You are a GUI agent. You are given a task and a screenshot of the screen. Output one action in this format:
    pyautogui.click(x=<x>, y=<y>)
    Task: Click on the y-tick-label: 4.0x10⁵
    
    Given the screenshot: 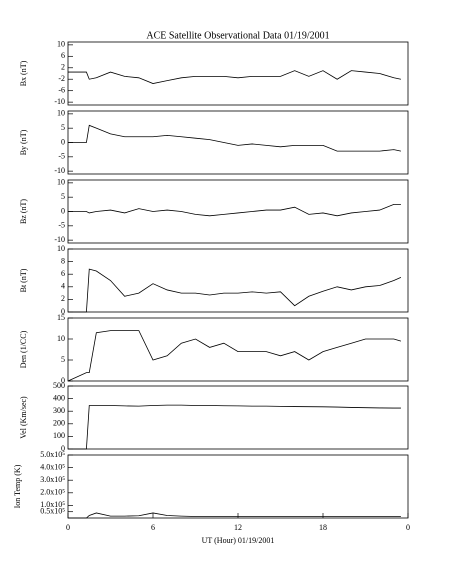 What is the action you would take?
    pyautogui.click(x=52, y=466)
    